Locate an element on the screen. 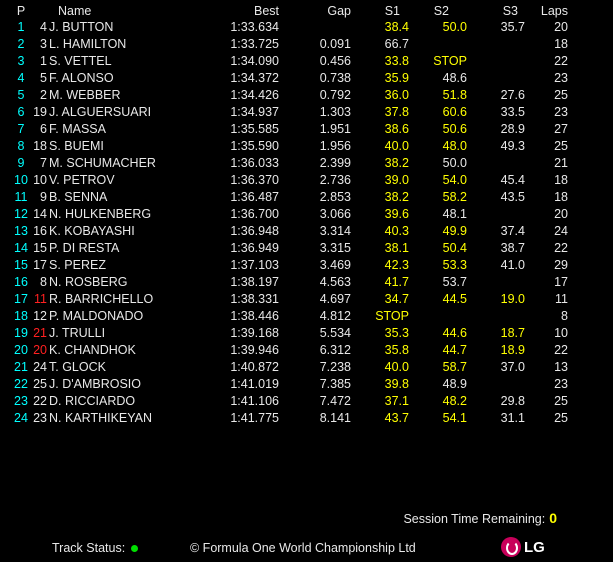 The image size is (613, 562). cell-p: 8 is located at coordinates (21, 146).